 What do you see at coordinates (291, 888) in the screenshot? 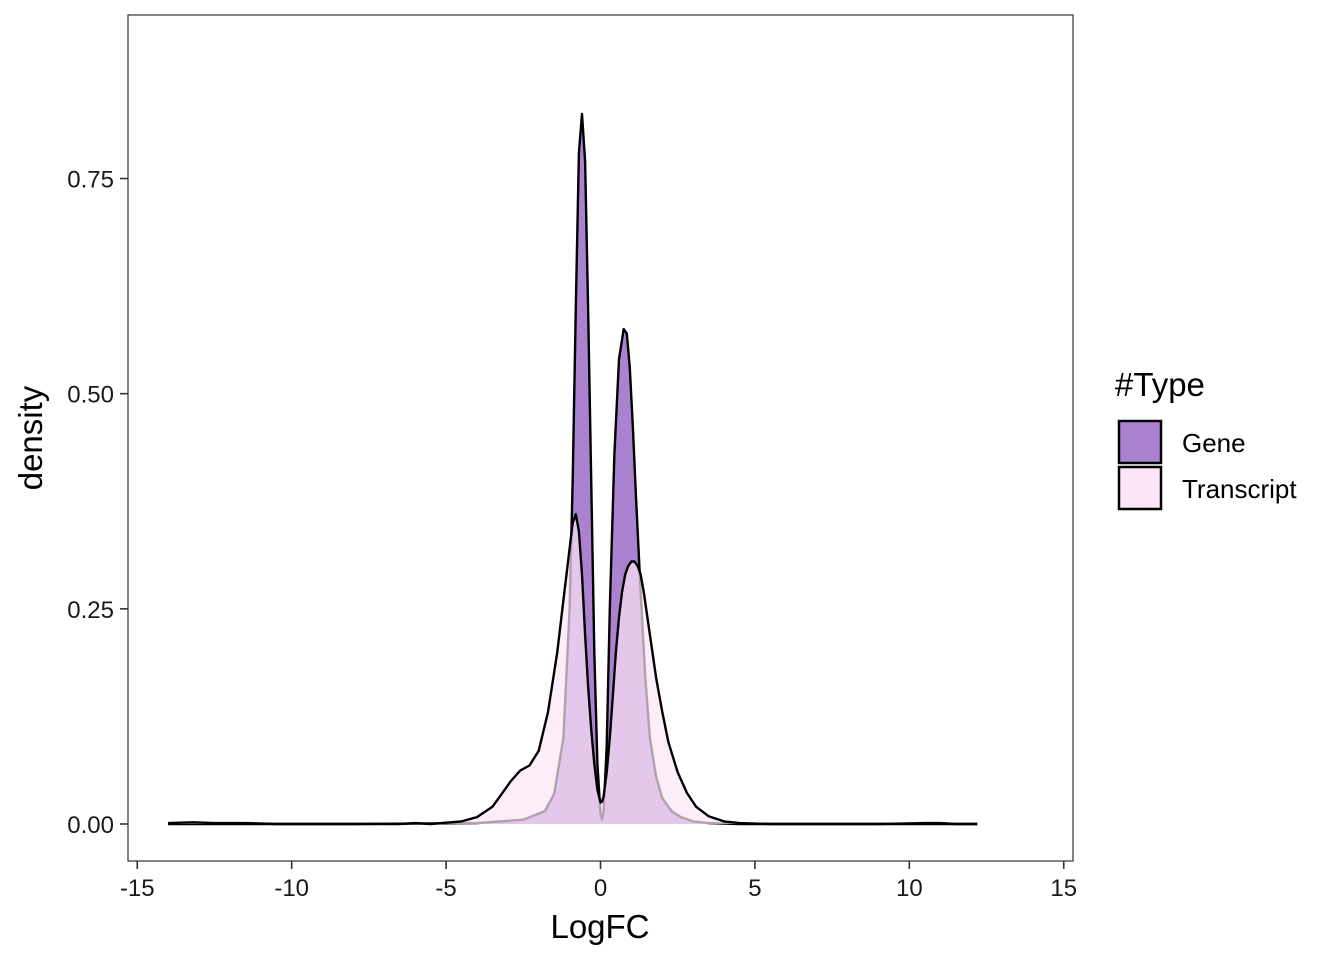
I see `x-tick-label: -10` at bounding box center [291, 888].